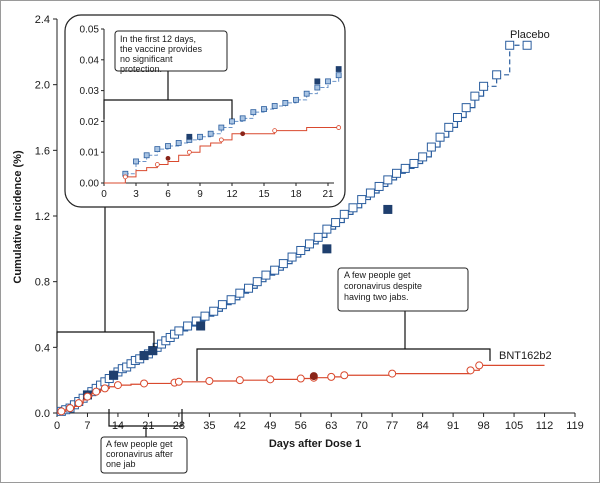  Describe the element at coordinates (200, 194) in the screenshot. I see `inset-x-tick-label: 9` at that location.